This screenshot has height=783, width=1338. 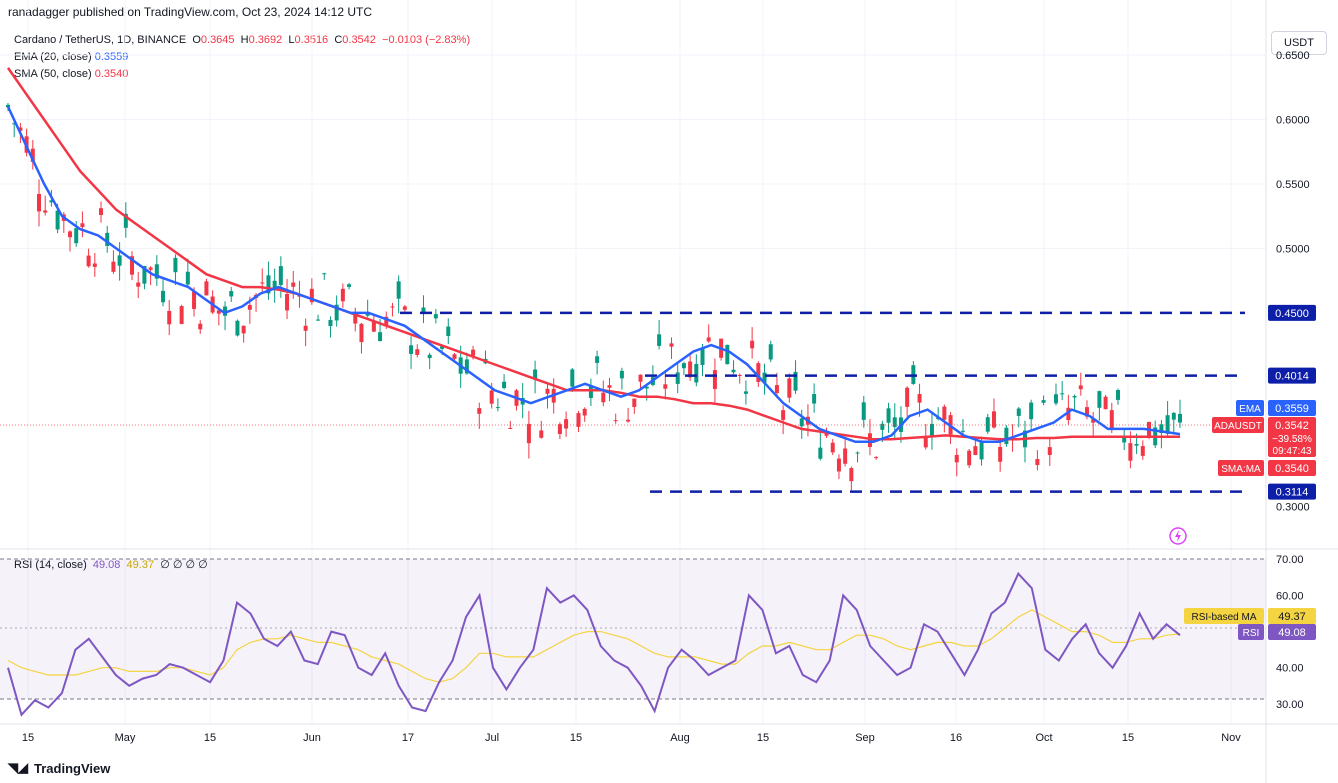 I want to click on rsi-tick-label: 40.00, so click(x=1290, y=669).